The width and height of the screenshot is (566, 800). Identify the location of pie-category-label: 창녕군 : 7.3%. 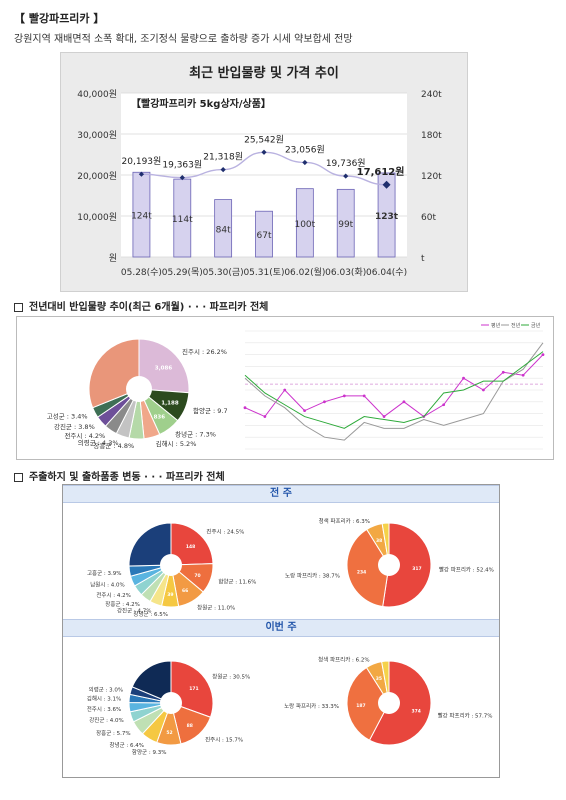
(195, 434).